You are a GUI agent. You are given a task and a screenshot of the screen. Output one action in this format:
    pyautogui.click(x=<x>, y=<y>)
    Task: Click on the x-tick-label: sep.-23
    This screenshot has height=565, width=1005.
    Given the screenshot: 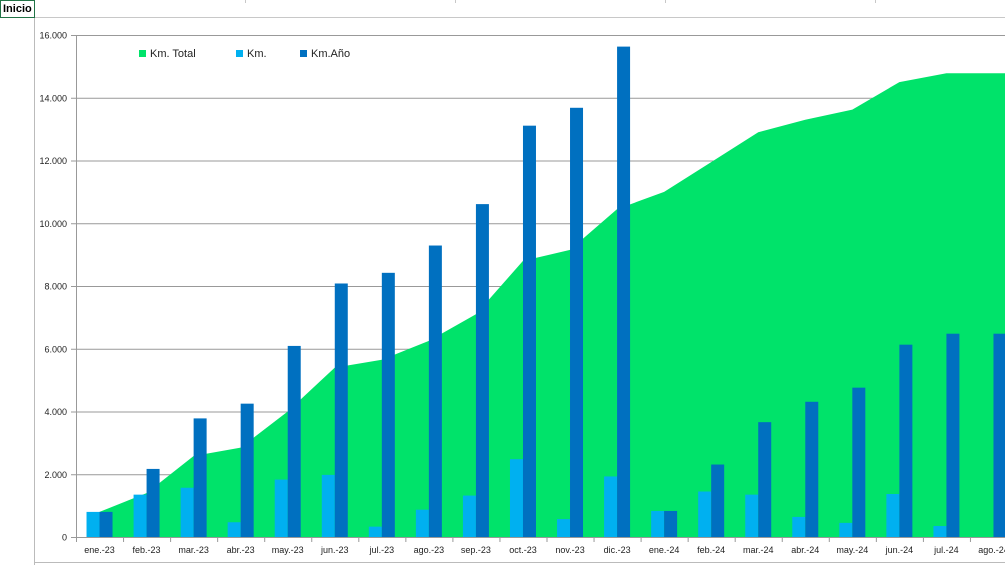 What is the action you would take?
    pyautogui.click(x=476, y=550)
    